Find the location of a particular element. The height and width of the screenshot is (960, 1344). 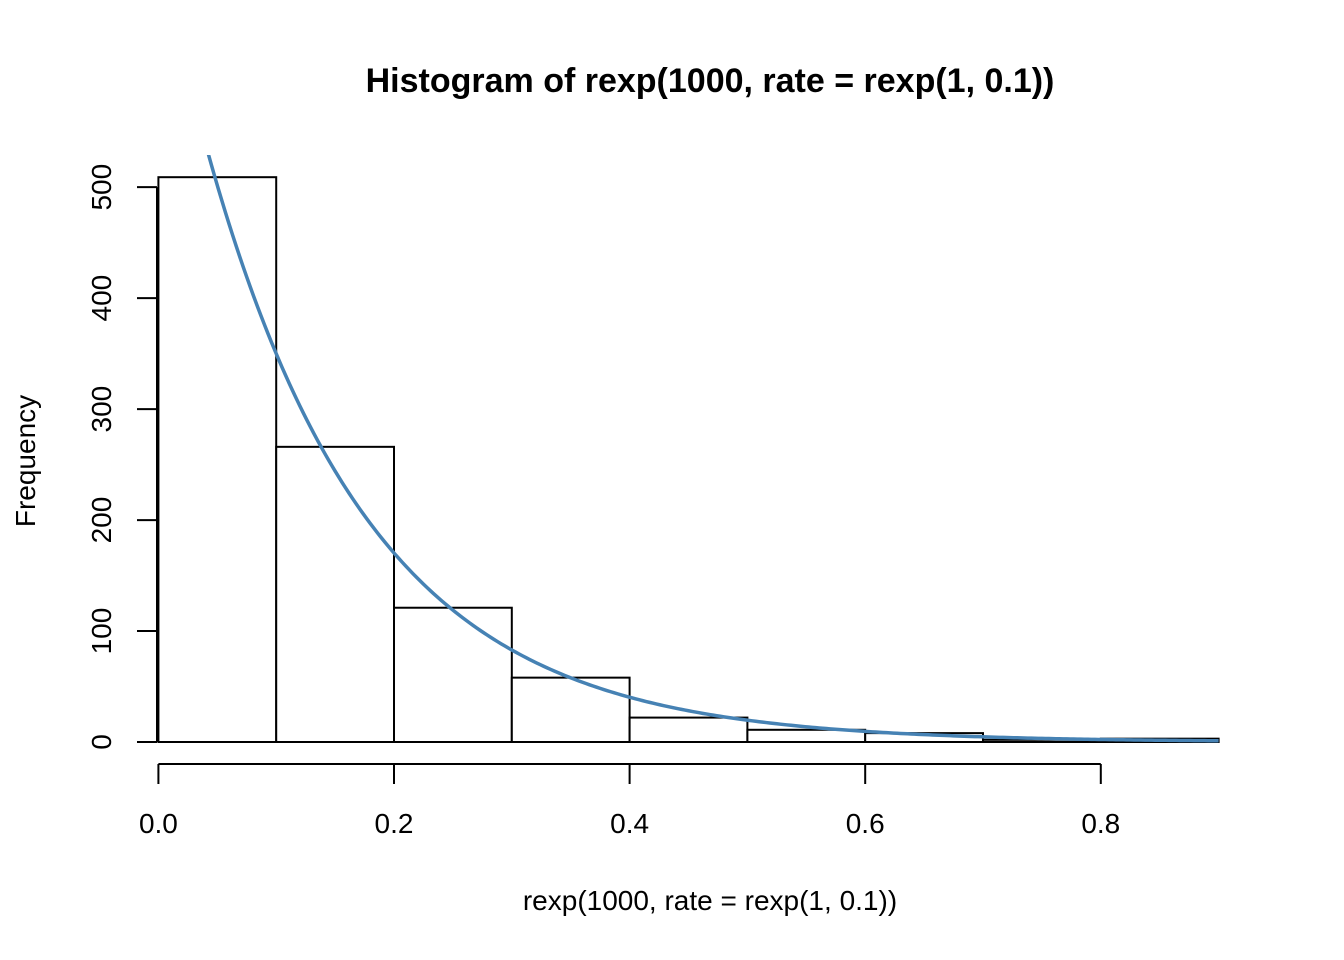

y-tick-label: 500 is located at coordinates (101, 187).